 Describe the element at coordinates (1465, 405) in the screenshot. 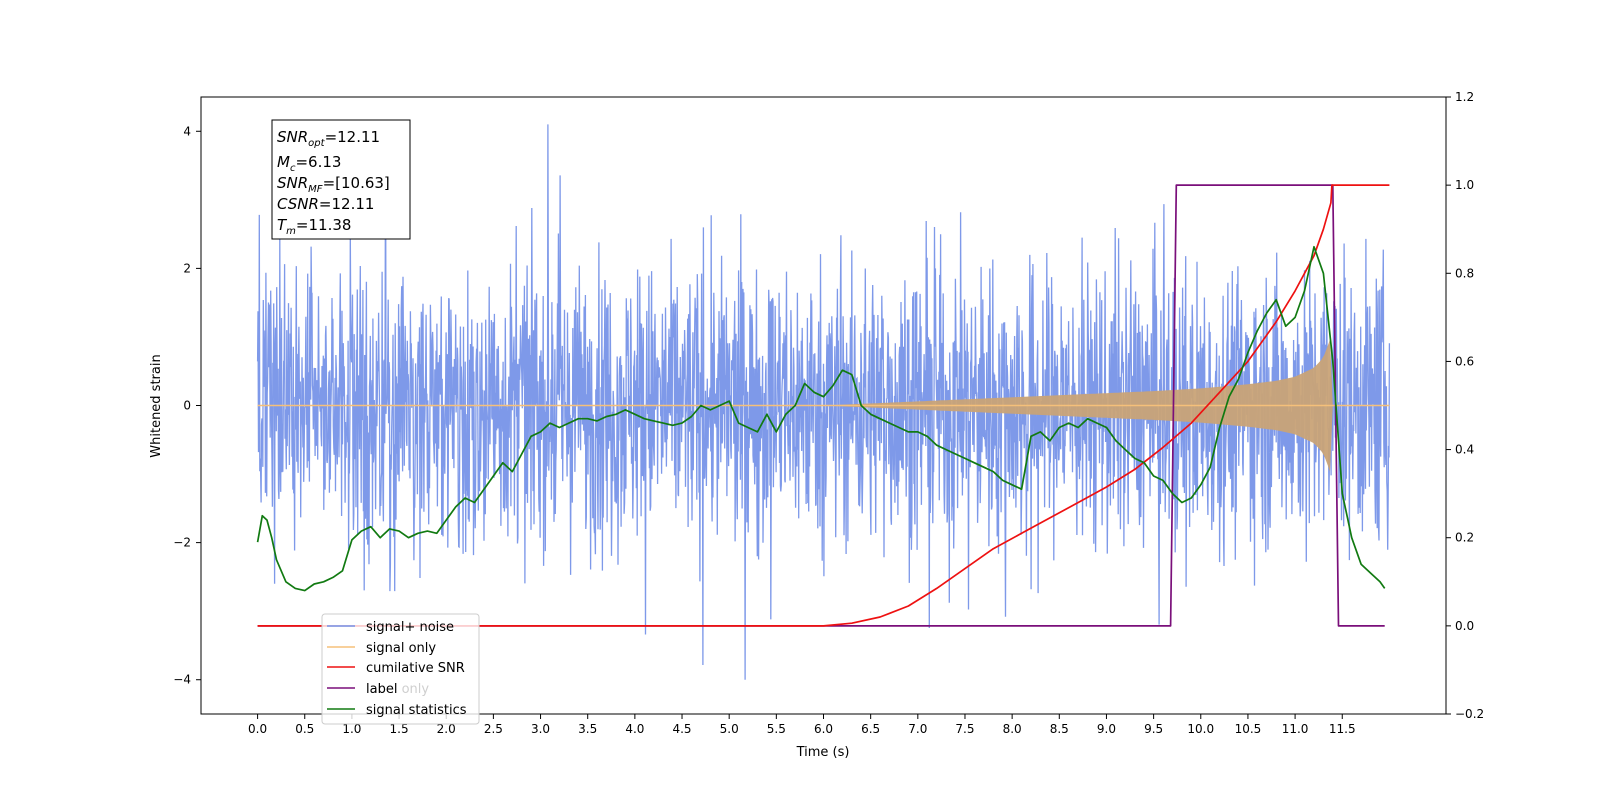

I see `y-axis-right-ticks: 1.2 1.0 0.8 0.6 0.4 0.2 0.0 −0.2` at that location.